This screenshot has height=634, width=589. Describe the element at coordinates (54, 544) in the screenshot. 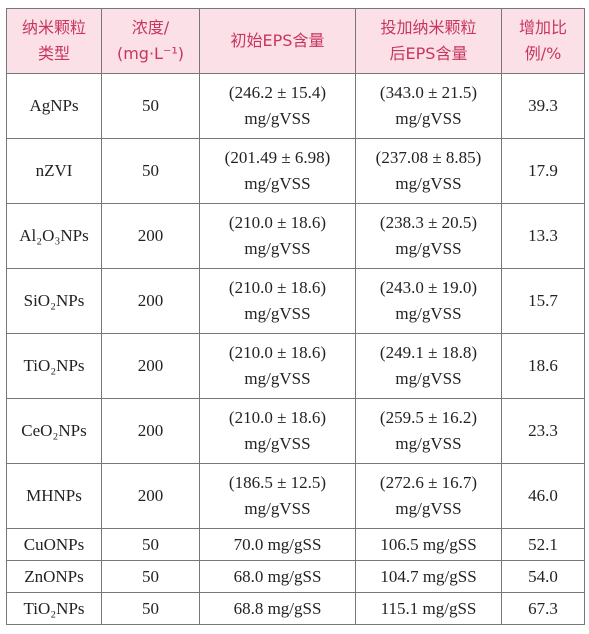

I see `table-cell: CuONPs` at that location.